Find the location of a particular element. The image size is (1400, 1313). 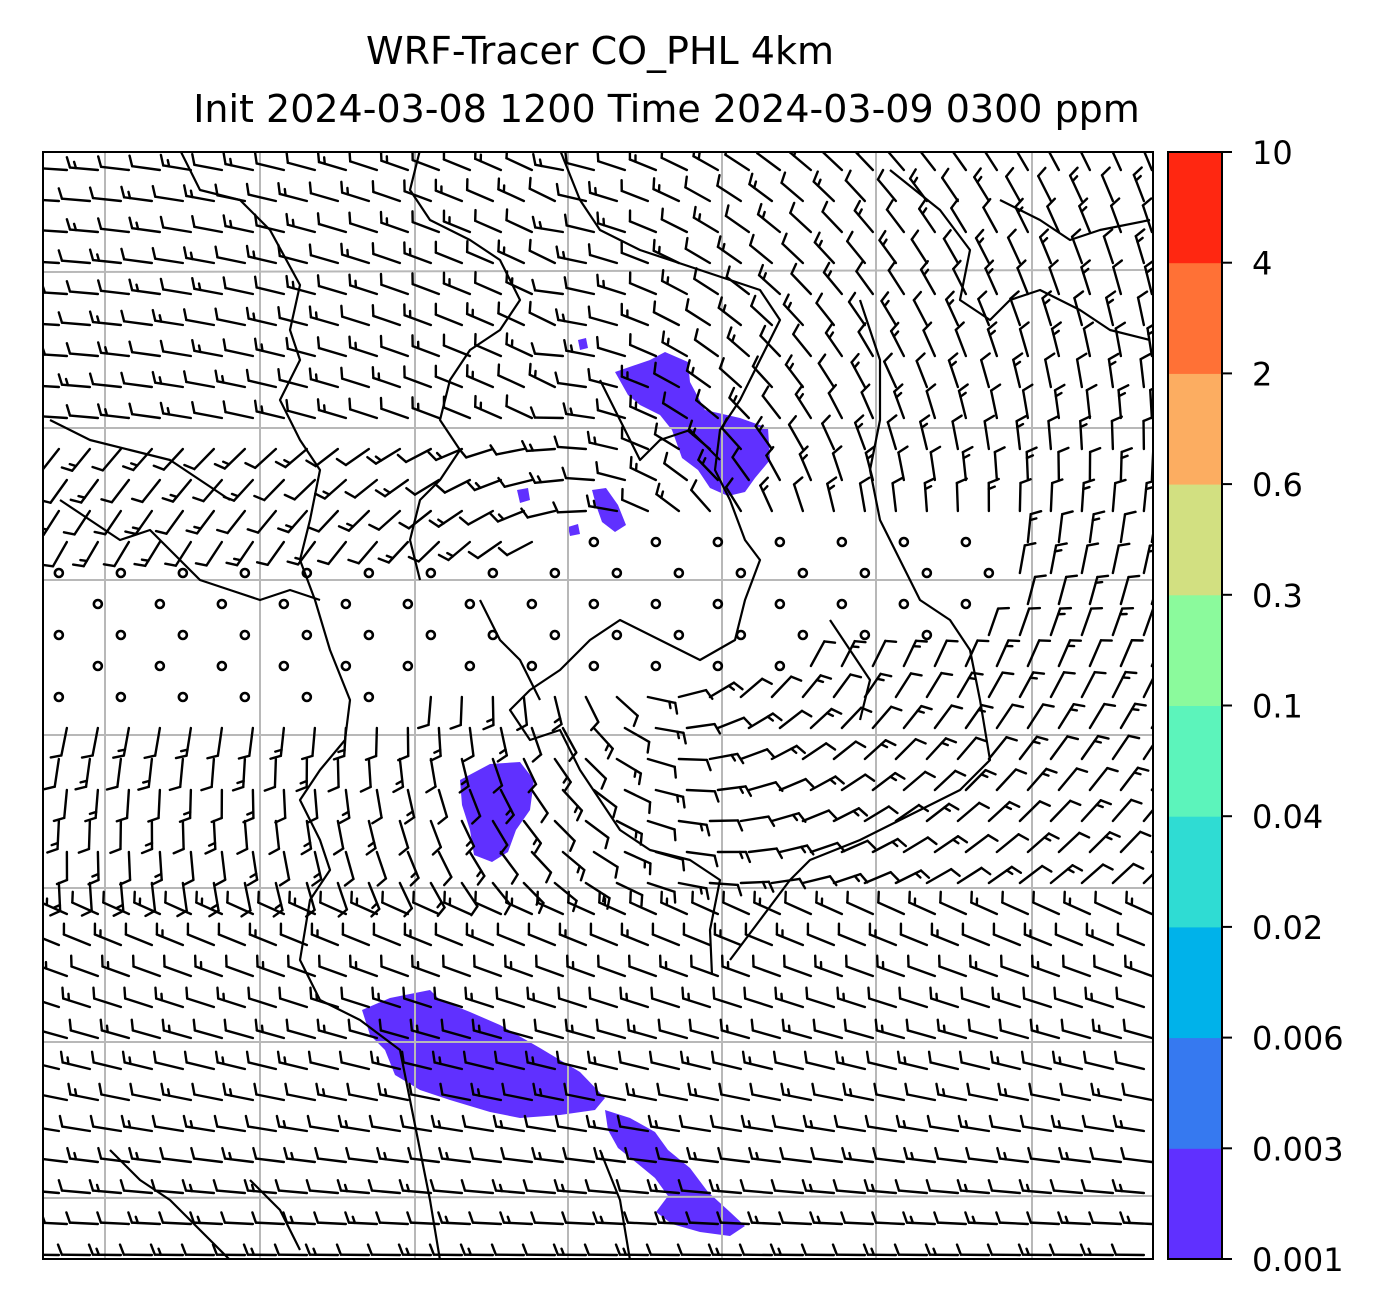

colorbar: 0.001 0.003 0.006 0.02 0.04 0.1 0.3 0.6 2 4 10 is located at coordinates (1255, 706).